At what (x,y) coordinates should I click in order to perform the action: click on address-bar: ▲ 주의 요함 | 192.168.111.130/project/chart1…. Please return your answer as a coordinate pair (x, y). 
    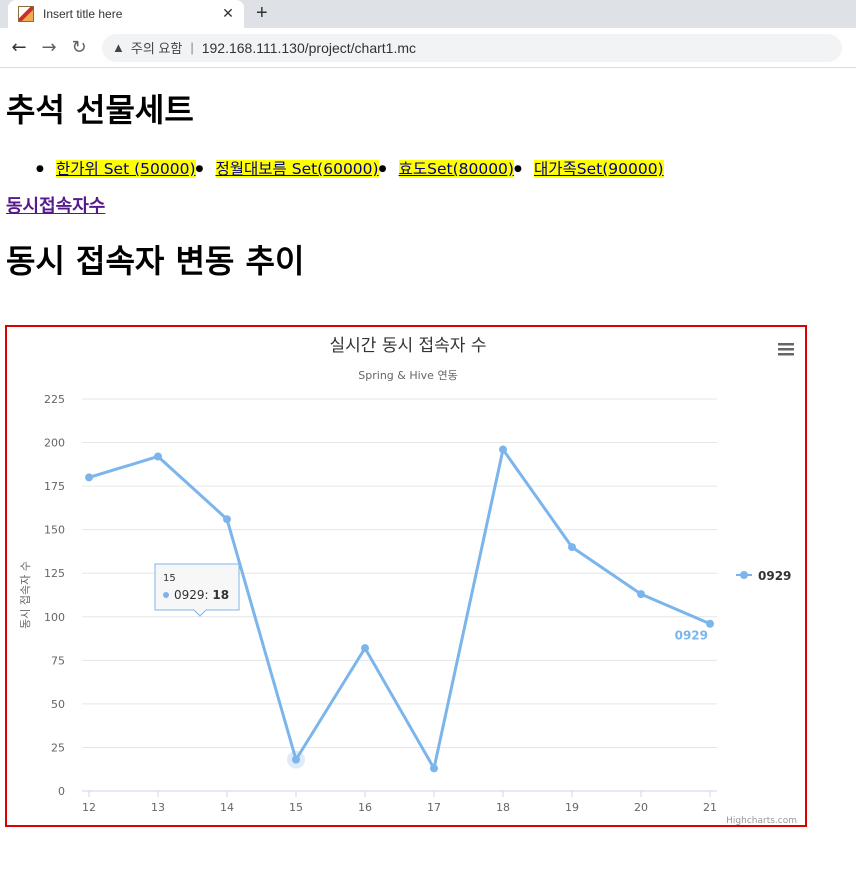
    Looking at the image, I should click on (472, 47).